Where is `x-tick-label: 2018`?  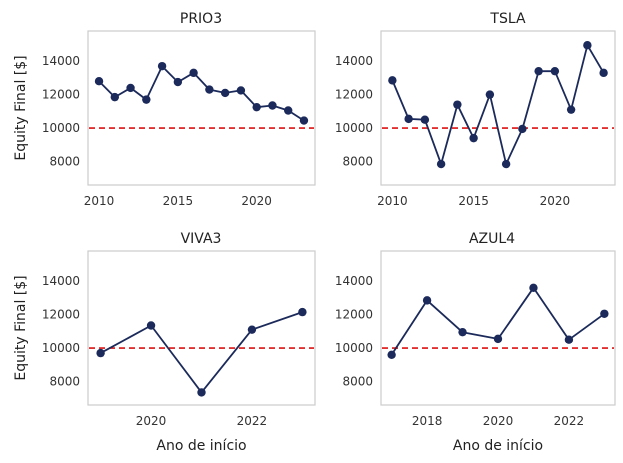 x-tick-label: 2018 is located at coordinates (427, 421).